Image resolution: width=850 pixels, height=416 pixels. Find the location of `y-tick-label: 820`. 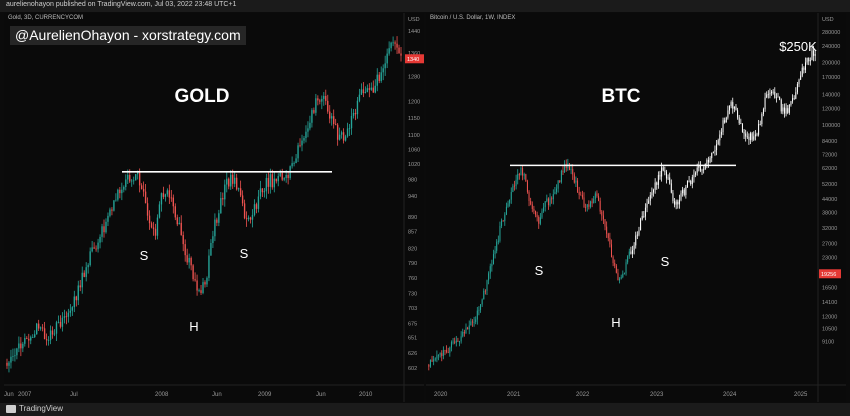

y-tick-label: 820 is located at coordinates (412, 250).